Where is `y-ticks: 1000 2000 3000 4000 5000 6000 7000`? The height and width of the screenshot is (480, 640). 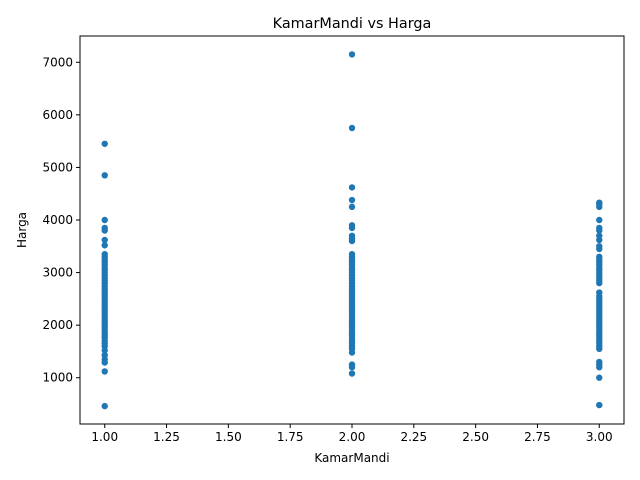 y-ticks: 1000 2000 3000 4000 5000 6000 7000 is located at coordinates (61, 220).